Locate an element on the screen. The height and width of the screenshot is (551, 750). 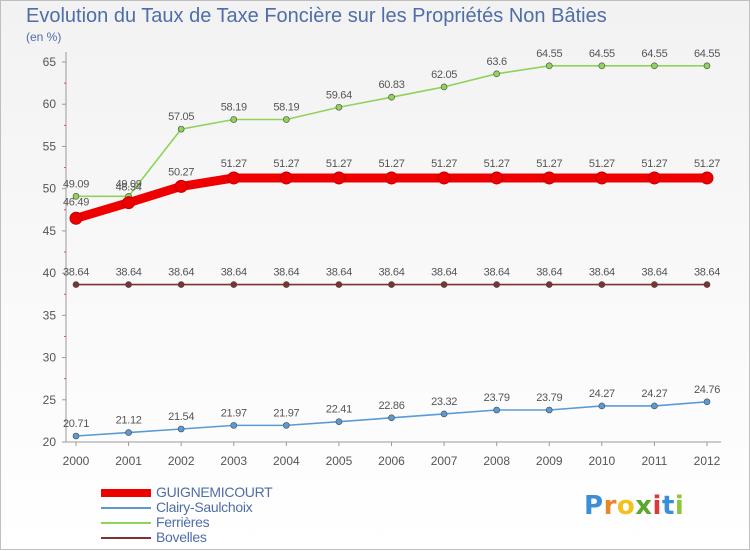
legend-label: GUIGNEMICOURT is located at coordinates (214, 492).